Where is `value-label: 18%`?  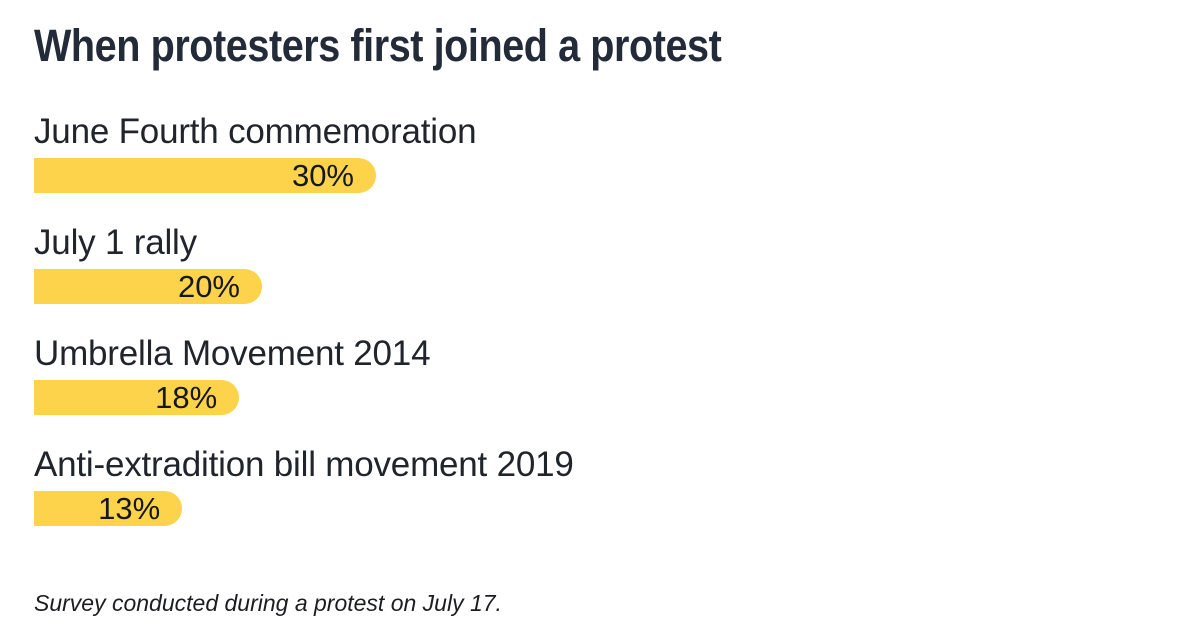
value-label: 18% is located at coordinates (186, 397).